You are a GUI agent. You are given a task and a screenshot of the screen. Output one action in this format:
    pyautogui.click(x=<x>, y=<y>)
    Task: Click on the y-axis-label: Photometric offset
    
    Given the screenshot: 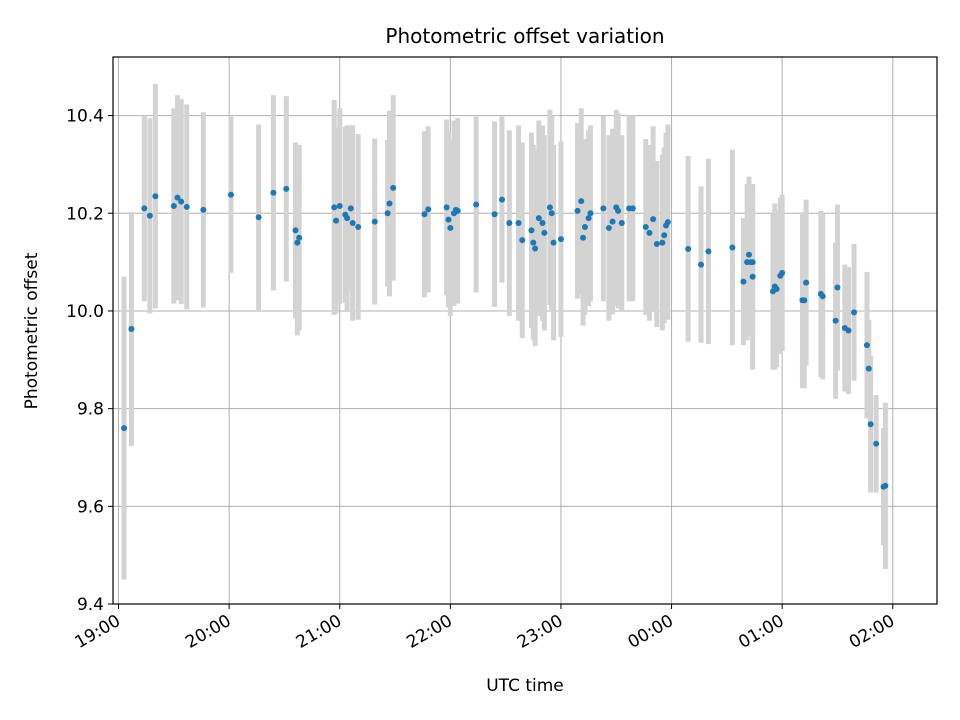 What is the action you would take?
    pyautogui.click(x=32, y=330)
    